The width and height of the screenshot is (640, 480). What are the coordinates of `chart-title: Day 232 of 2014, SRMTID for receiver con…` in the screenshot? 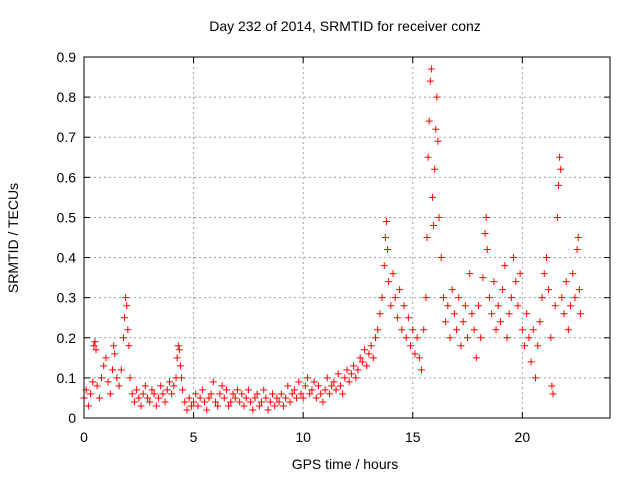 It's located at (345, 26).